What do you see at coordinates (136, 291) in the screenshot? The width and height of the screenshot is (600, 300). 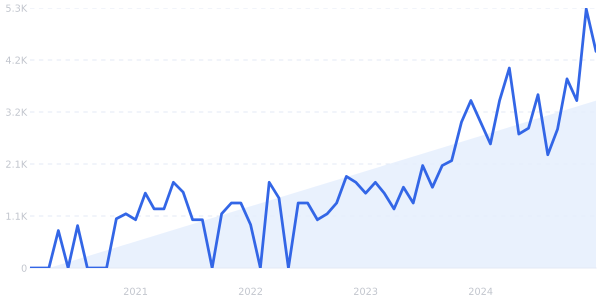 I see `x-tick-label: 2021` at bounding box center [136, 291].